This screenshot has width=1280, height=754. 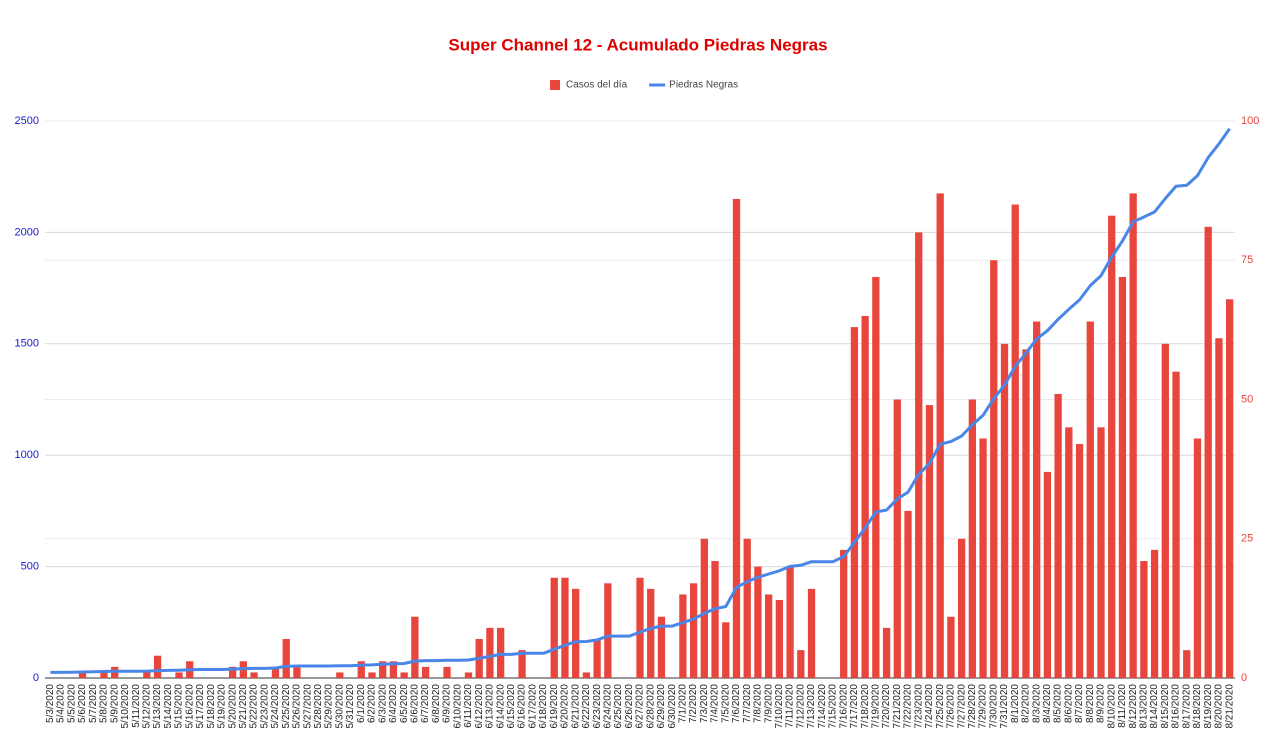 What do you see at coordinates (725, 703) in the screenshot?
I see `x-tick-label: 7/5/2020` at bounding box center [725, 703].